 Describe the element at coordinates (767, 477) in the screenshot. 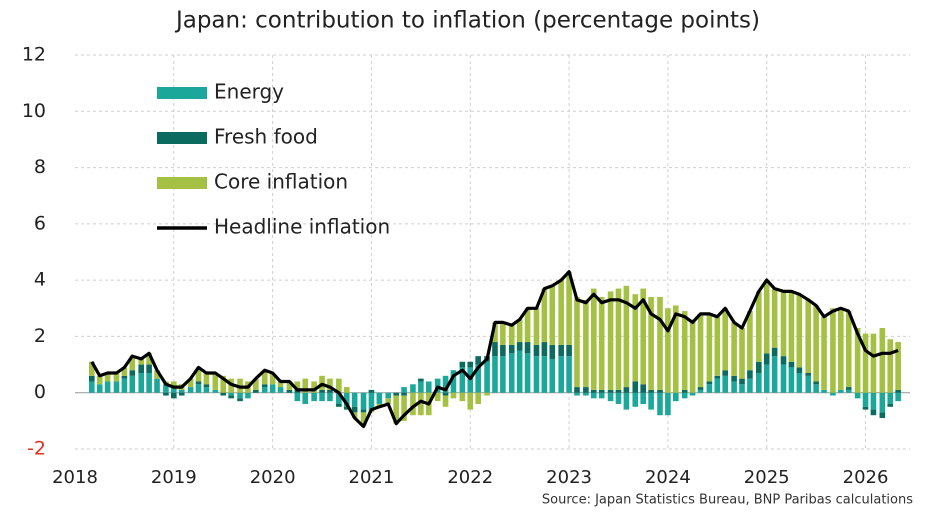

I see `x-tick-label: 2025` at that location.